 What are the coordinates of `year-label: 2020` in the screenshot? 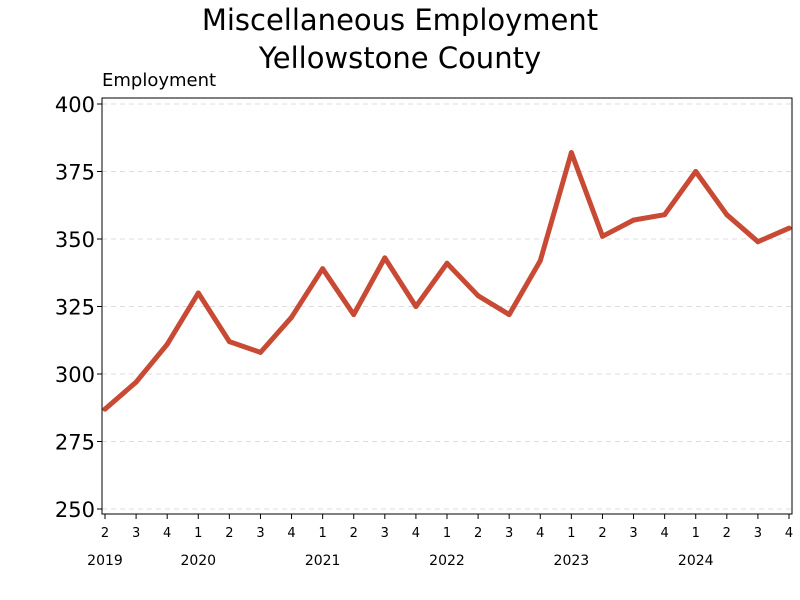 It's located at (198, 561).